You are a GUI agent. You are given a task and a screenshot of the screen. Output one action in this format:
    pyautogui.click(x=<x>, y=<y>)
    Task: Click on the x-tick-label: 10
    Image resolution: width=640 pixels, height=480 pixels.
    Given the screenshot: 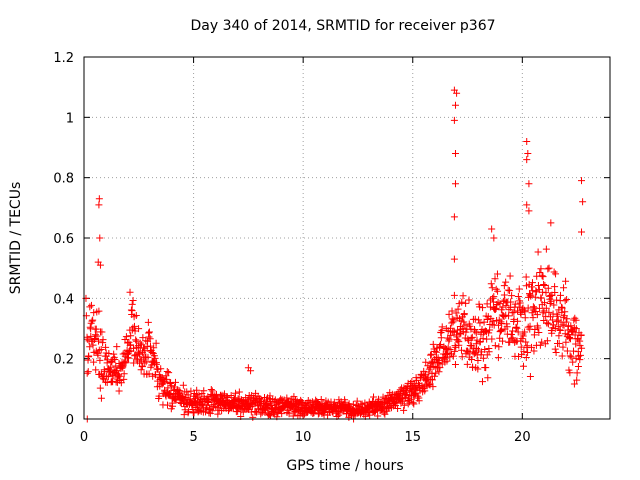 What is the action you would take?
    pyautogui.click(x=303, y=437)
    